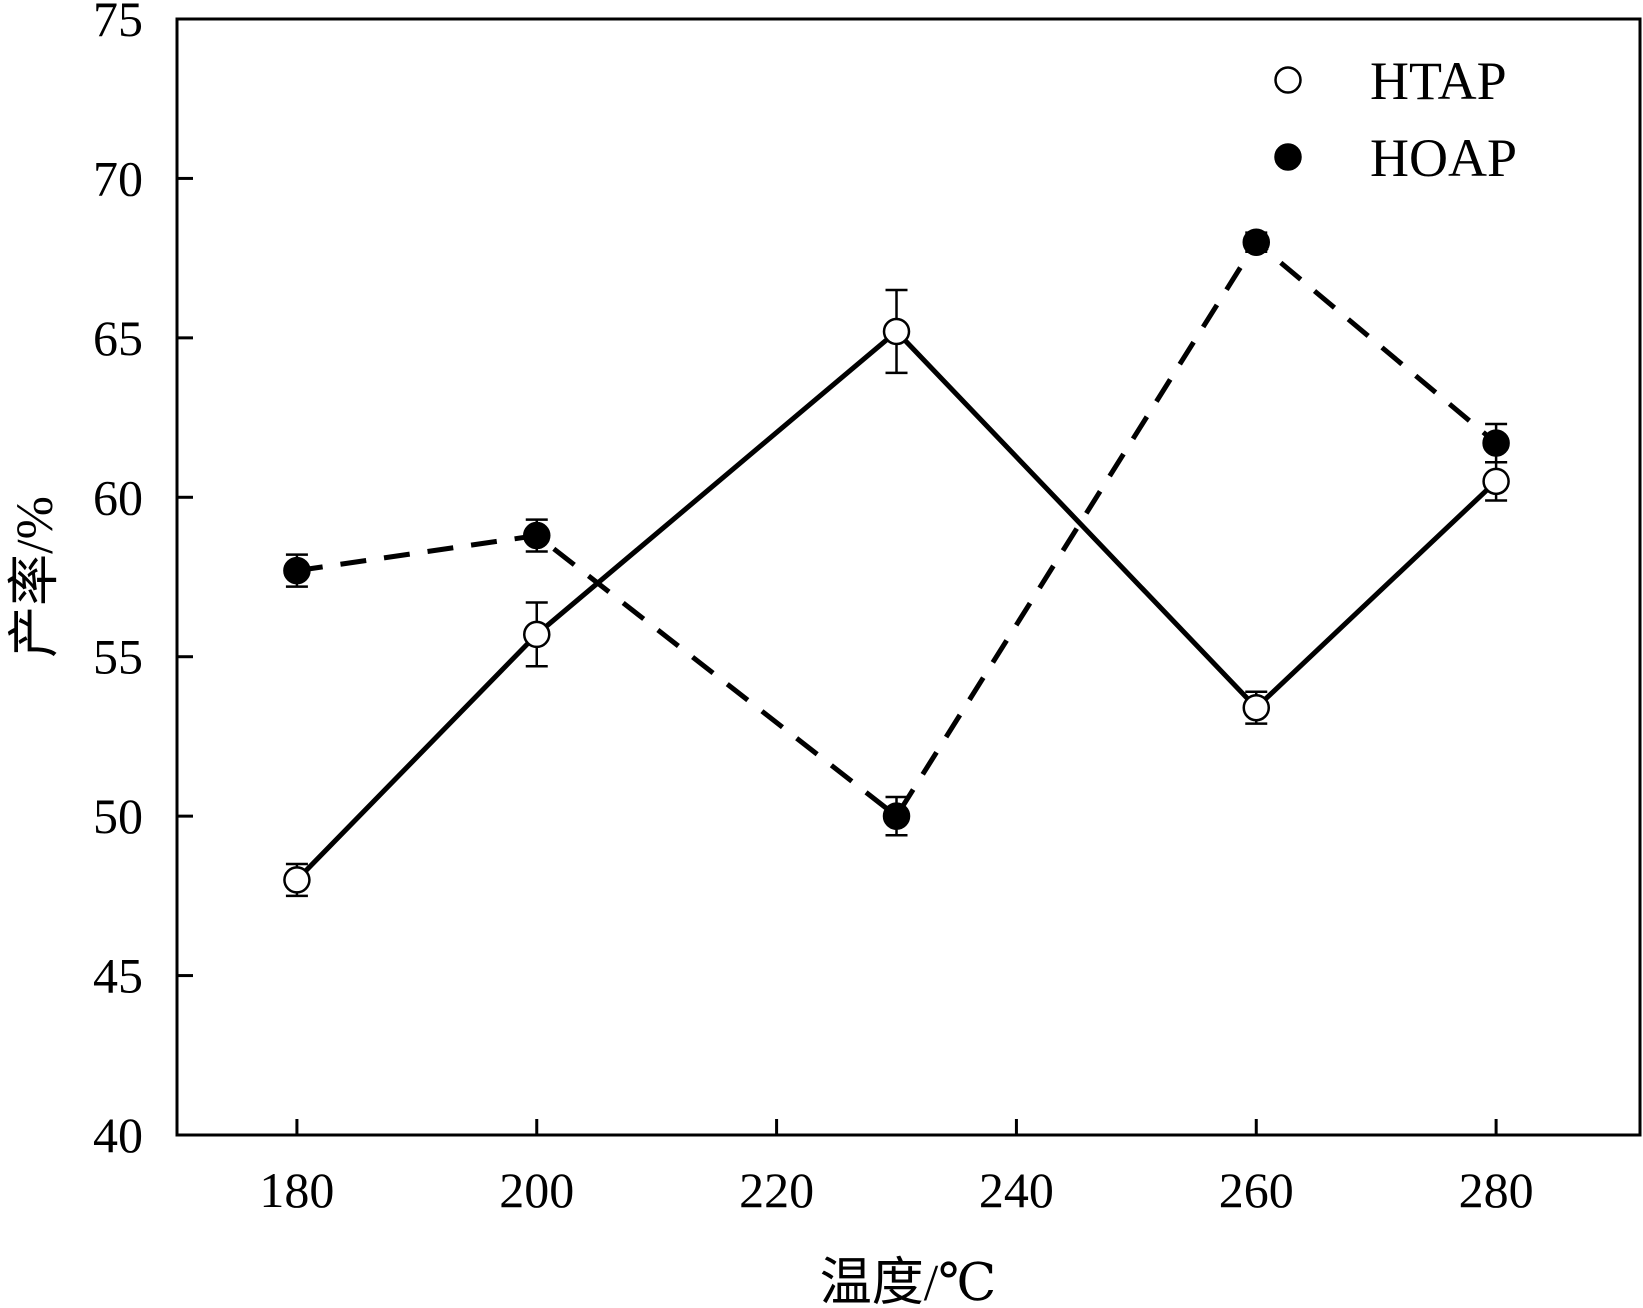  I want to click on y-tick-label: 45, so click(118, 976).